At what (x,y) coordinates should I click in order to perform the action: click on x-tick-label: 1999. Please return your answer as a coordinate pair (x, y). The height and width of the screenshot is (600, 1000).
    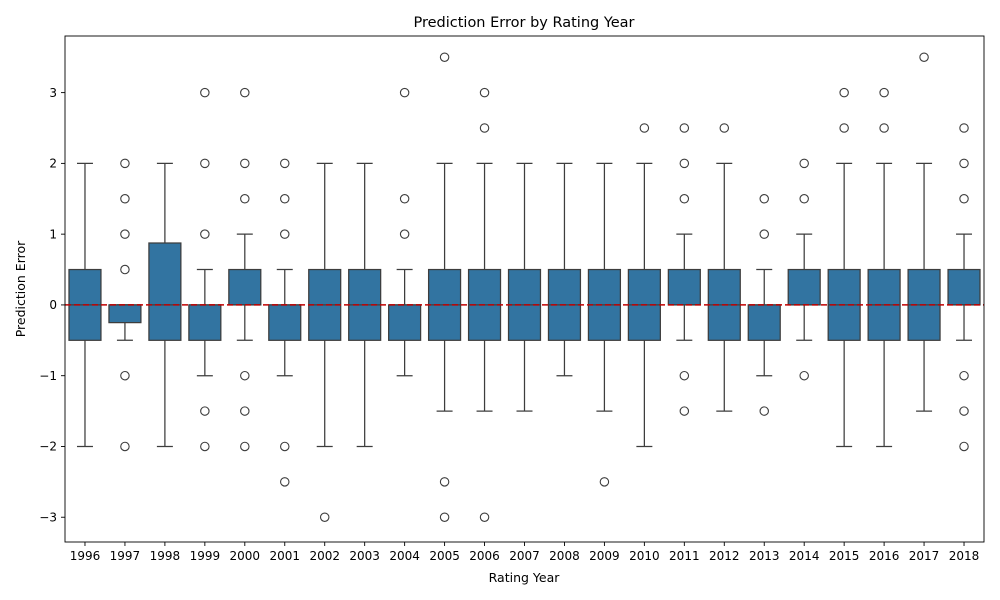
    Looking at the image, I should click on (205, 556).